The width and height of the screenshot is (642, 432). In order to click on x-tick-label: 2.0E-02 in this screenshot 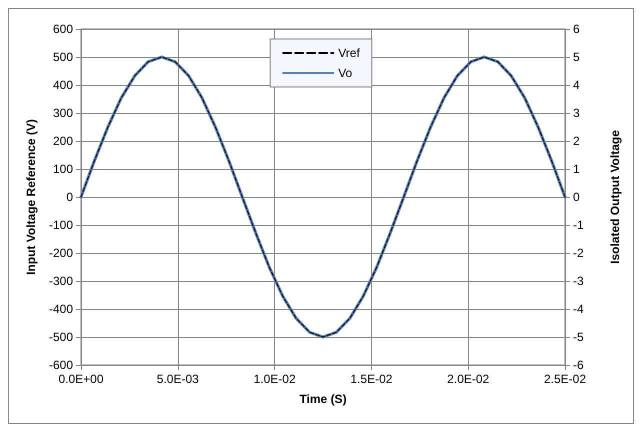, I will do `click(468, 379)`.